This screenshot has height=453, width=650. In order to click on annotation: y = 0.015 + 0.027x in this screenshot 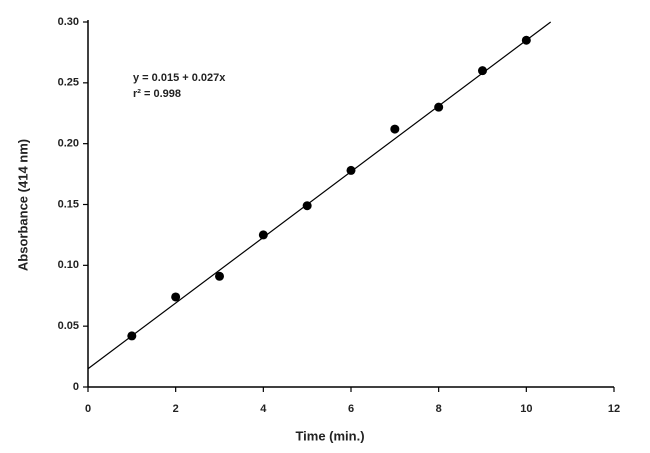, I will do `click(179, 78)`.